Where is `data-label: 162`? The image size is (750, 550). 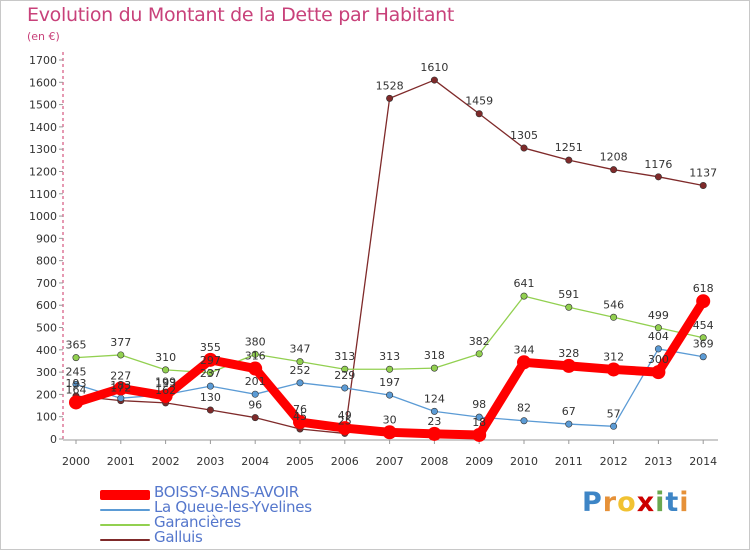 data-label: 162 is located at coordinates (165, 390).